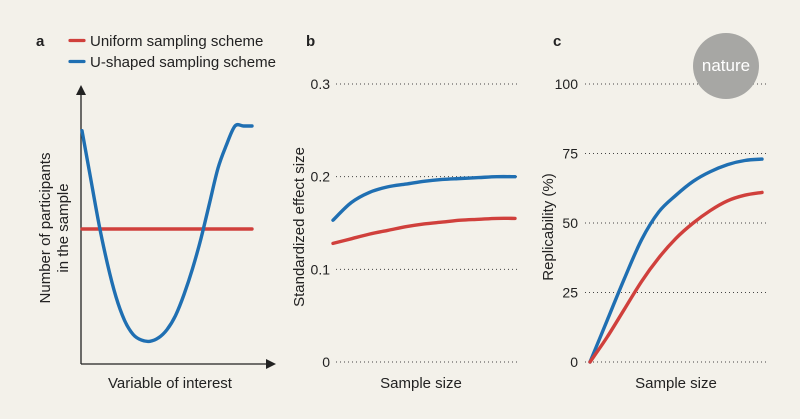 This screenshot has height=419, width=800. Describe the element at coordinates (299, 227) in the screenshot. I see `panel-b-ylabel: Standardized effect size` at that location.